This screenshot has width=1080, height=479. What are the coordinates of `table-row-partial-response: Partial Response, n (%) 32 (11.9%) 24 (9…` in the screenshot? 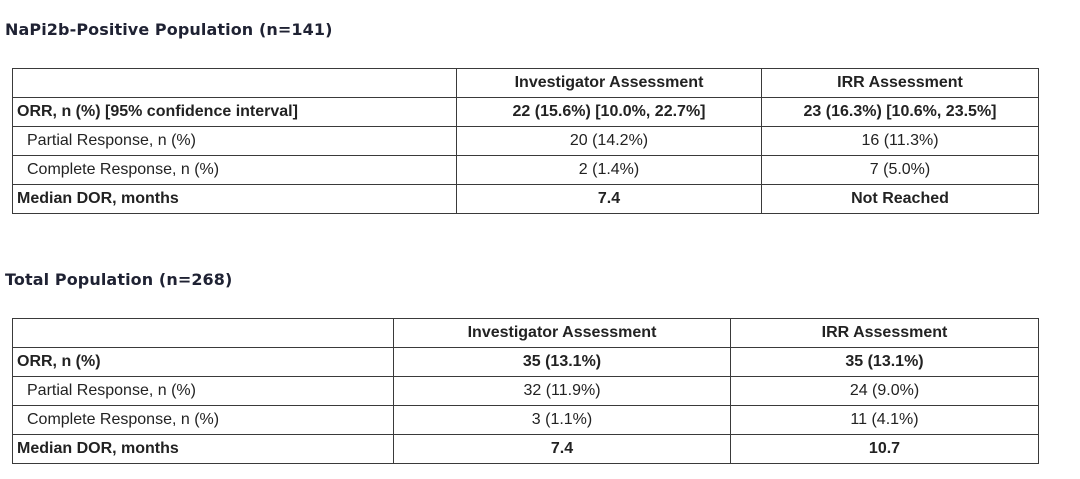 It's located at (525, 391).